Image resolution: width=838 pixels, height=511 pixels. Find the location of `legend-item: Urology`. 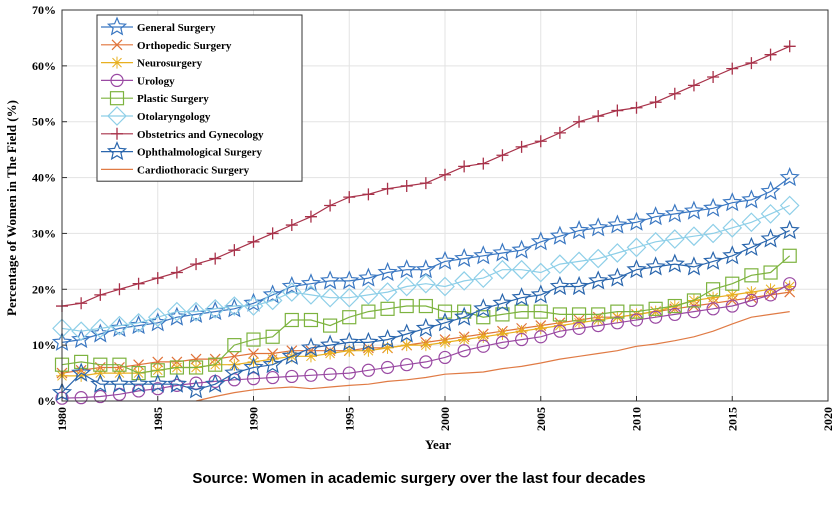

legend-item: Urology is located at coordinates (138, 80).